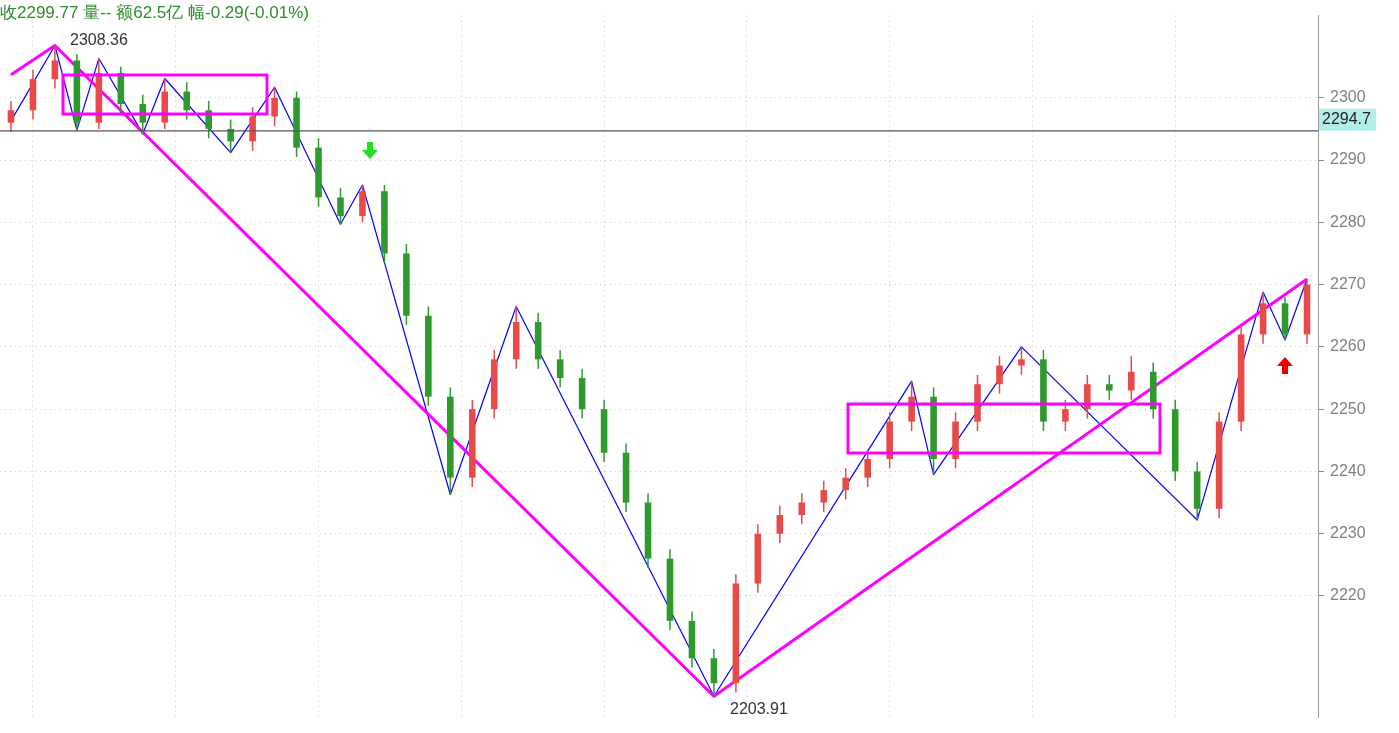  Describe the element at coordinates (1348, 159) in the screenshot. I see `y-tick-label: 2290` at that location.